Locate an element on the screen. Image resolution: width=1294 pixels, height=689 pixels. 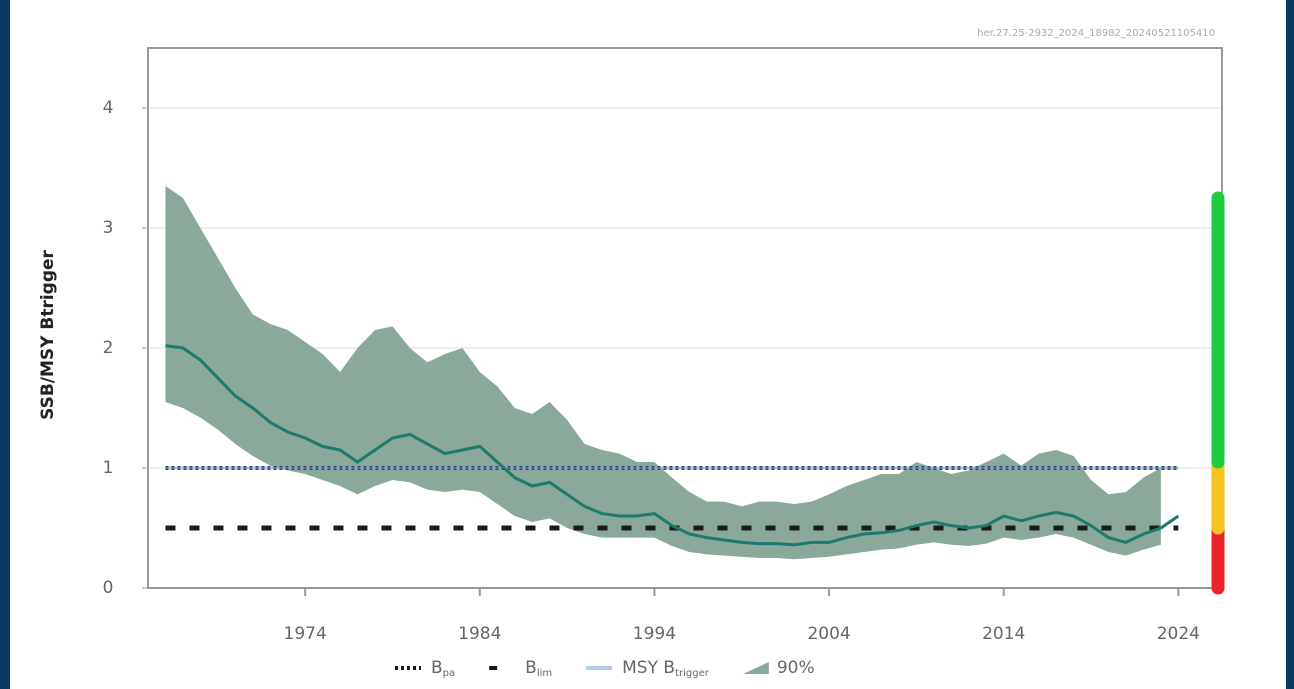
y-tick-label: 0 is located at coordinates (108, 588).